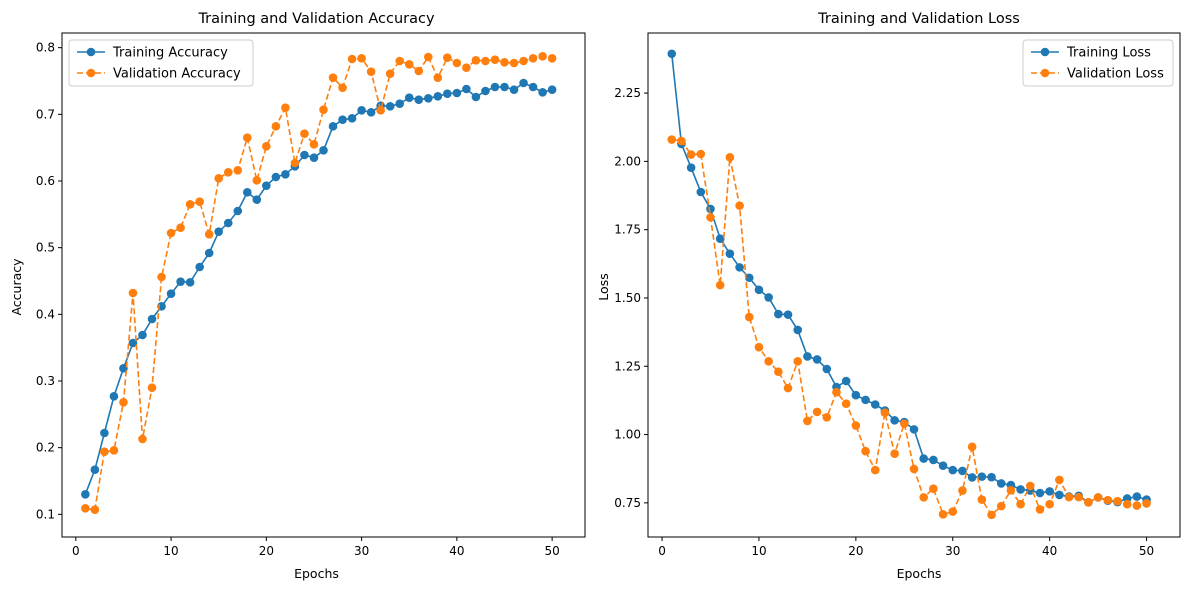 The width and height of the screenshot is (1189, 590). What do you see at coordinates (91, 73) in the screenshot?
I see `accuracy-legend-validation-accuracy-marker` at bounding box center [91, 73].